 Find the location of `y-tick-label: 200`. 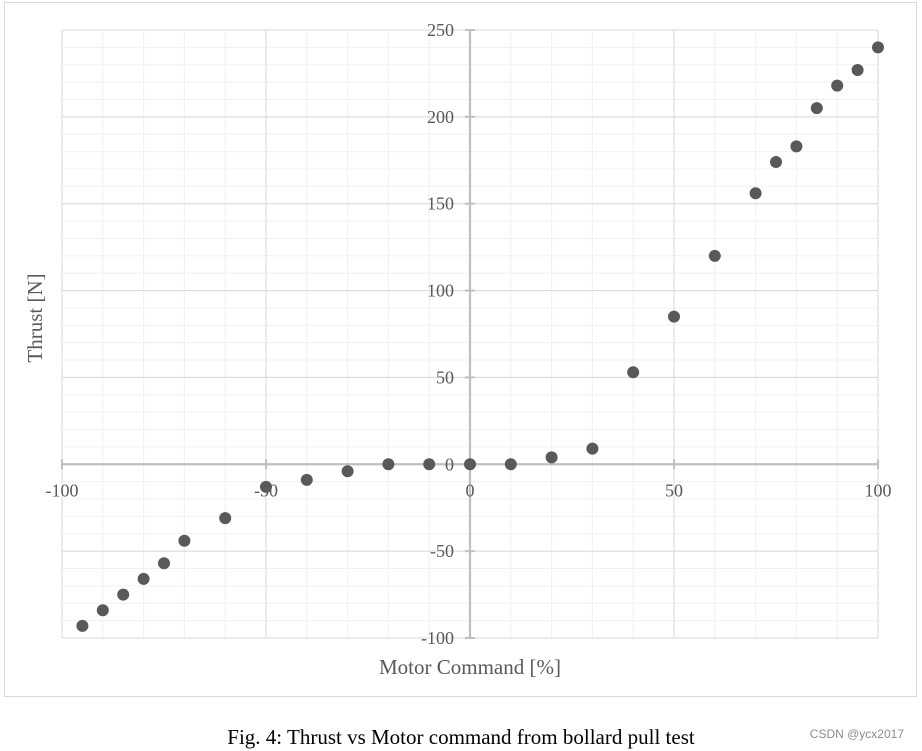

y-tick-label: 200 is located at coordinates (440, 117).